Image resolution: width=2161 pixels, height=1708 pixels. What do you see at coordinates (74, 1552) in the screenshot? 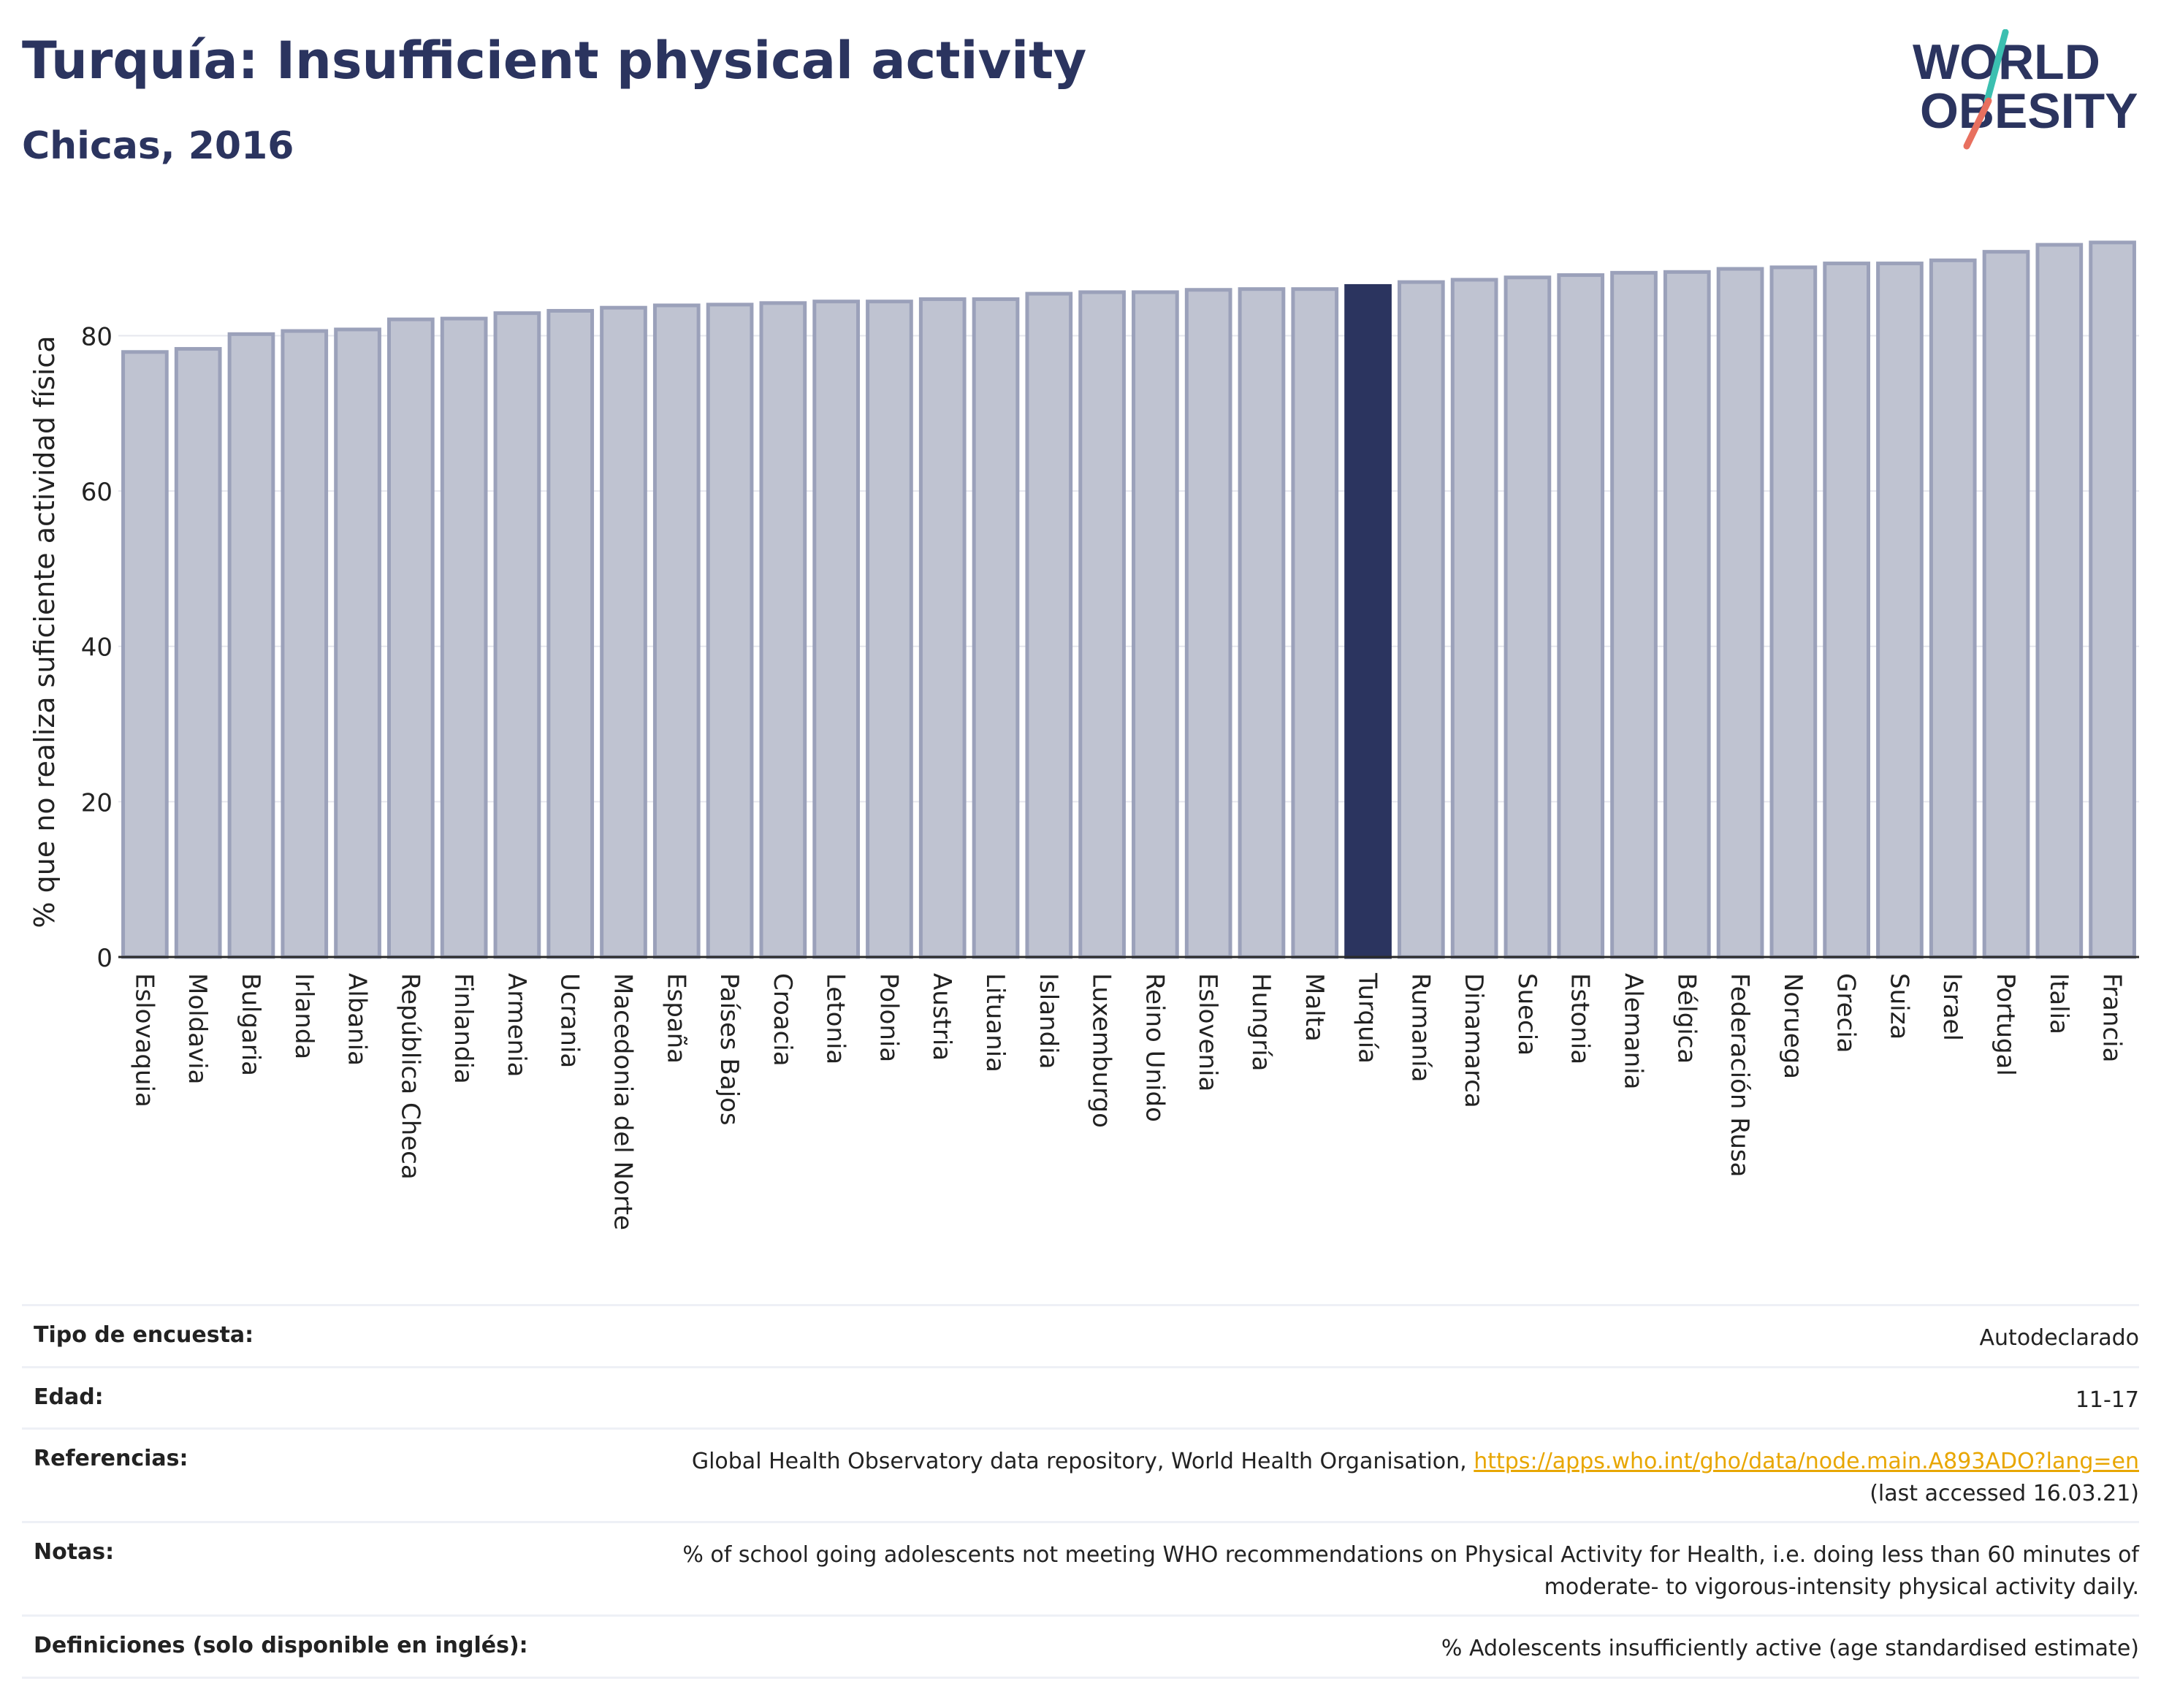
I see `meta-label: Notas:` at bounding box center [74, 1552].